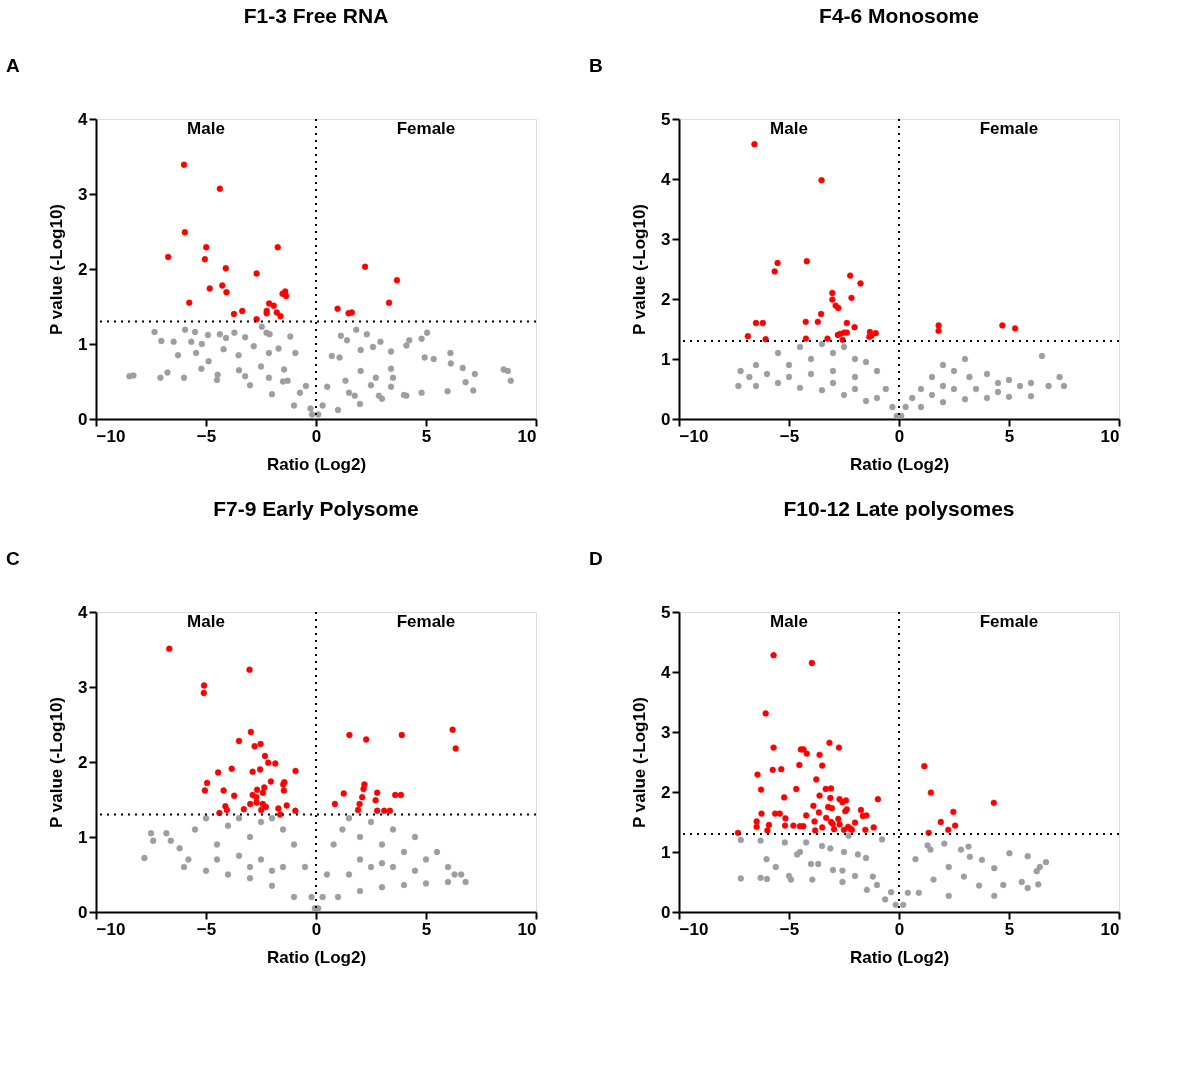 The height and width of the screenshot is (1080, 1201). What do you see at coordinates (596, 558) in the screenshot?
I see `text: D` at bounding box center [596, 558].